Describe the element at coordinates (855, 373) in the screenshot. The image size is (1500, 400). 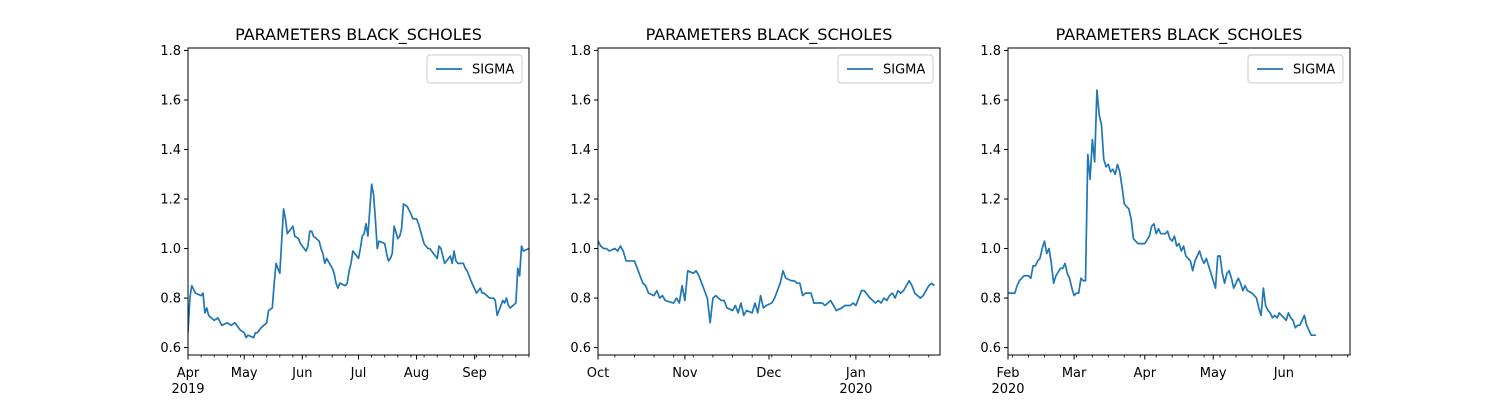
I see `x-tick-label: Jan` at that location.